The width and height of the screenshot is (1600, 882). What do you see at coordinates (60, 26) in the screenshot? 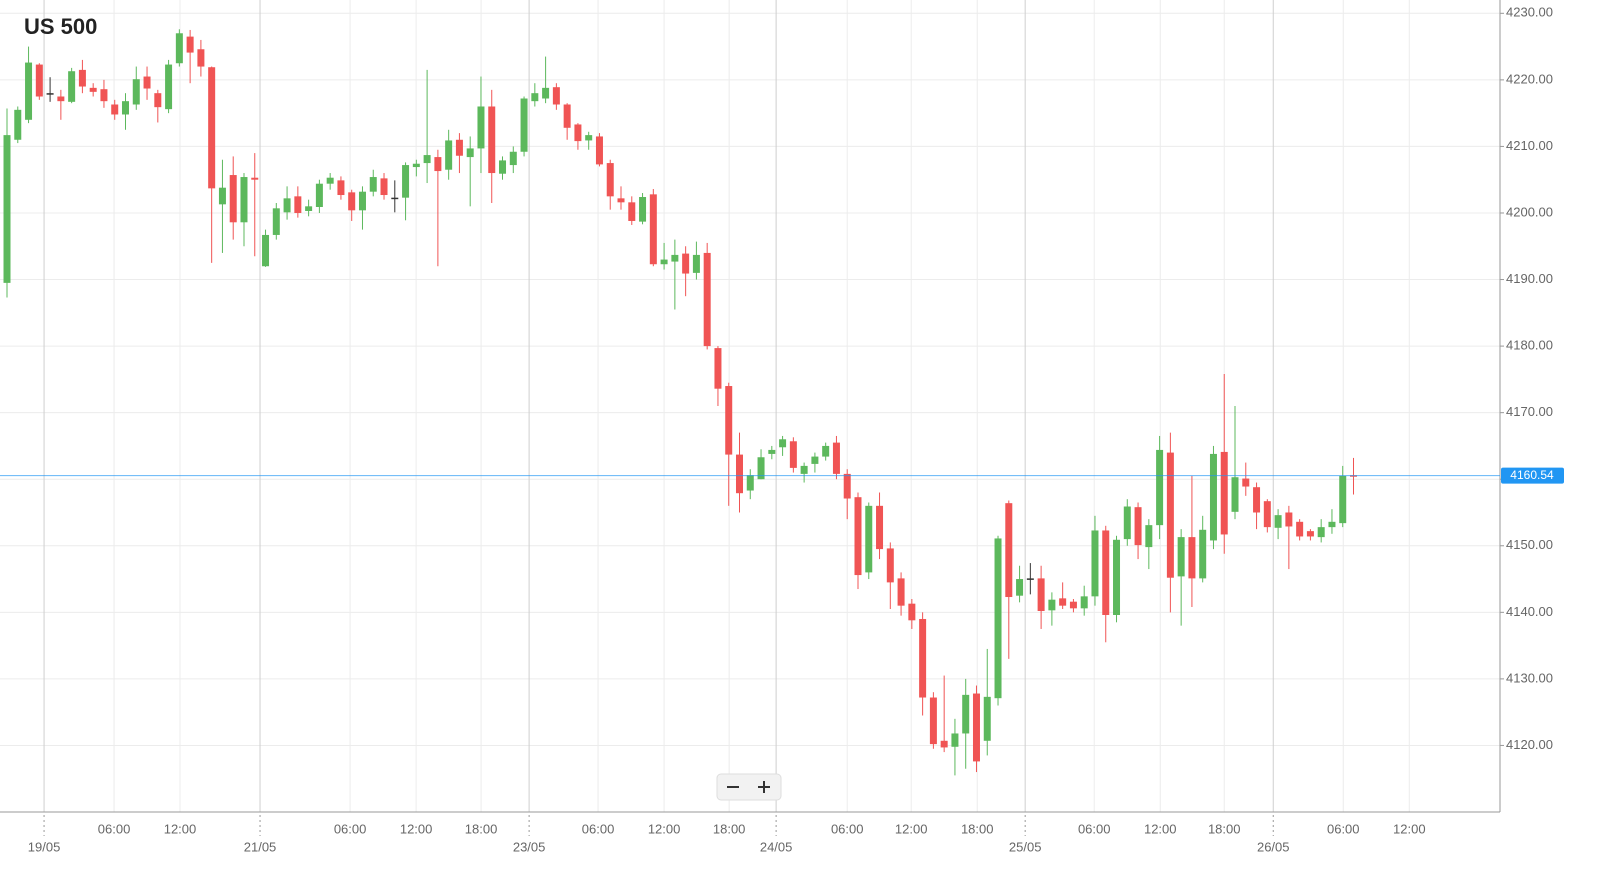
I see `chart-title: US 500` at bounding box center [60, 26].